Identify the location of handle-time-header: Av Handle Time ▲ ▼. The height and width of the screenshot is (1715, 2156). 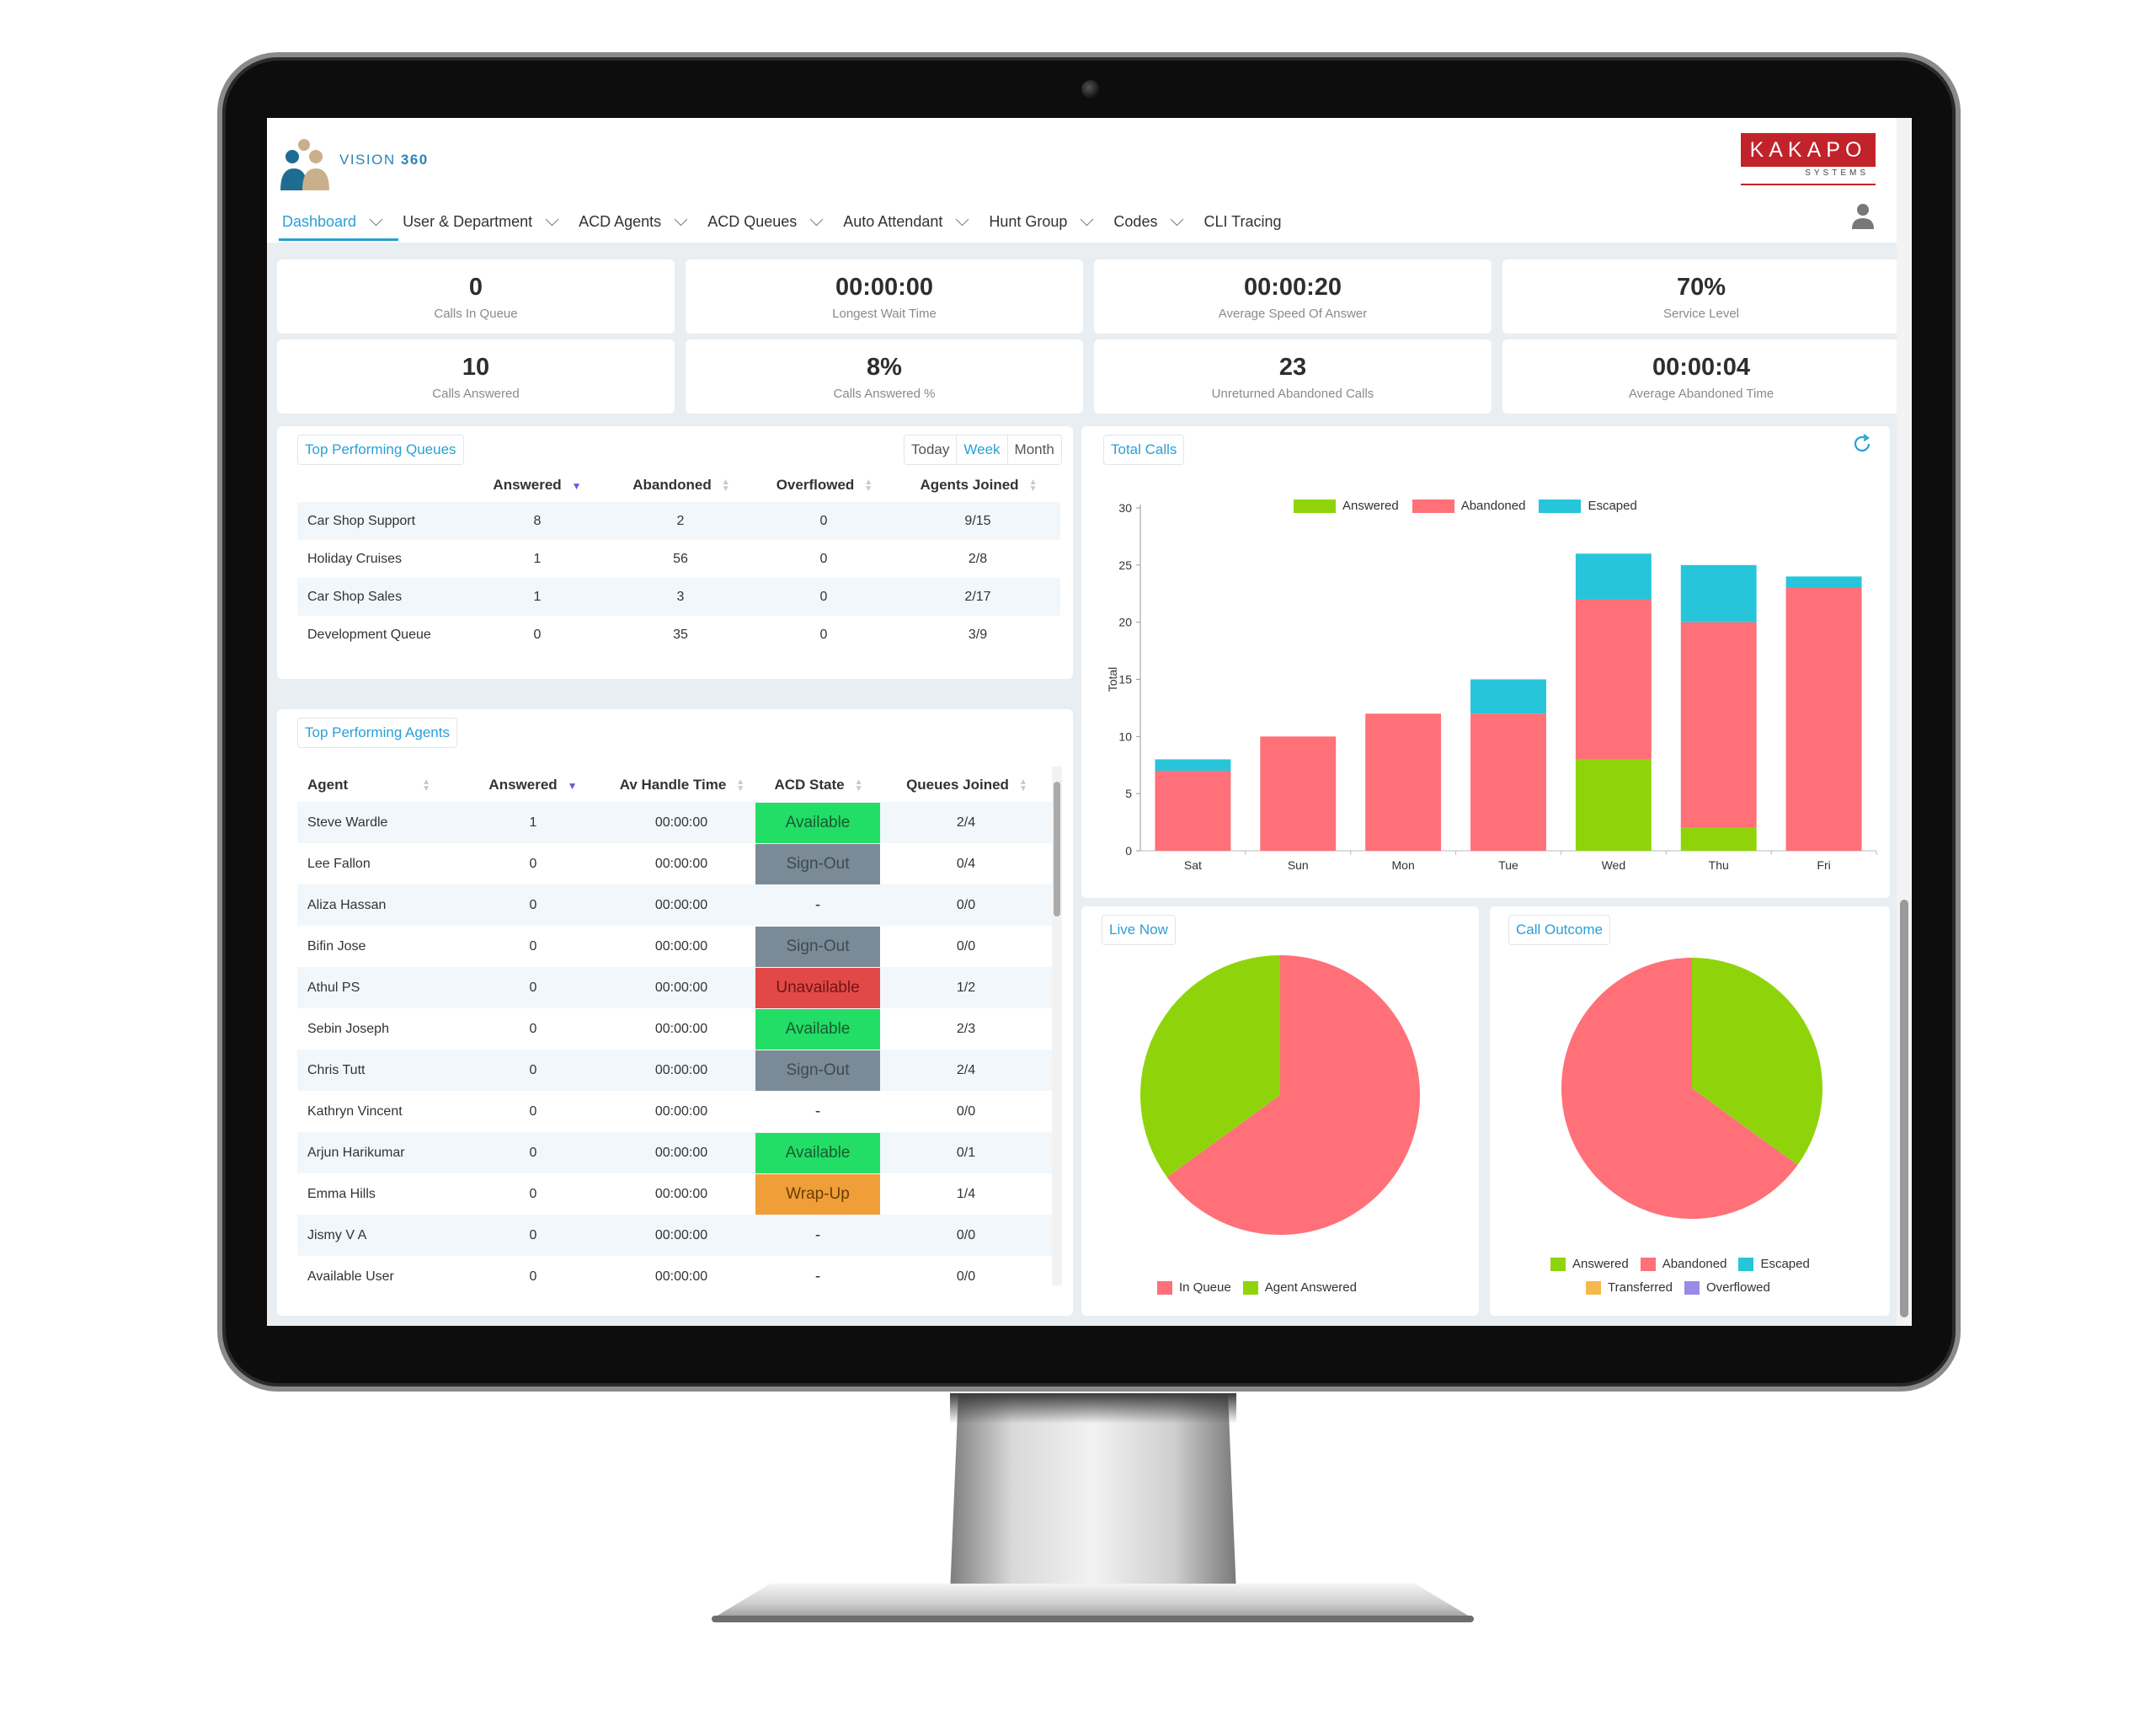
(681, 785).